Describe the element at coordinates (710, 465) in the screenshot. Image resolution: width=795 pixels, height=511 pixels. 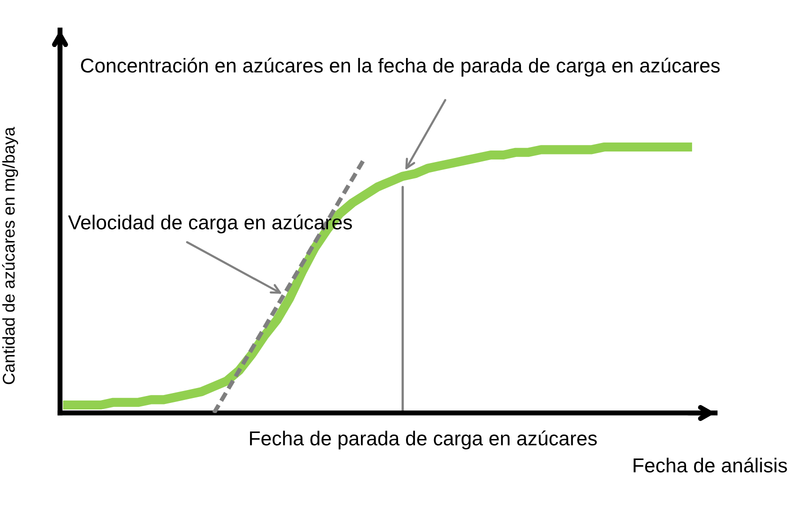
I see `x-axis-title: Fecha de análisis` at that location.